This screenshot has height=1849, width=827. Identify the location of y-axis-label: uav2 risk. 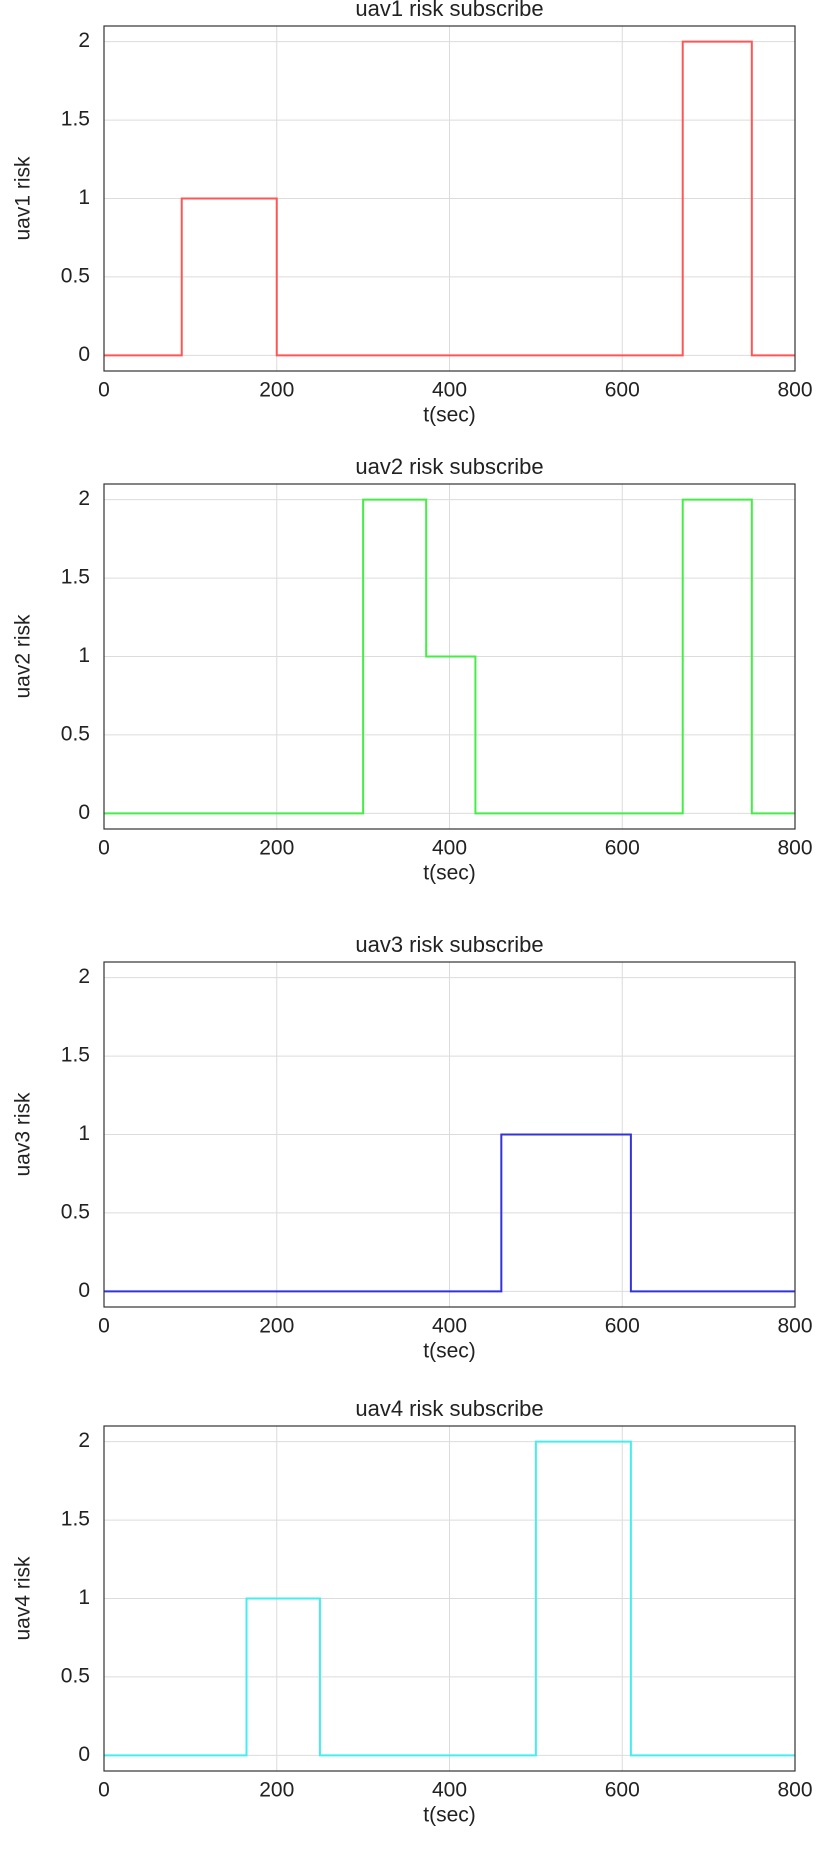
(23, 656).